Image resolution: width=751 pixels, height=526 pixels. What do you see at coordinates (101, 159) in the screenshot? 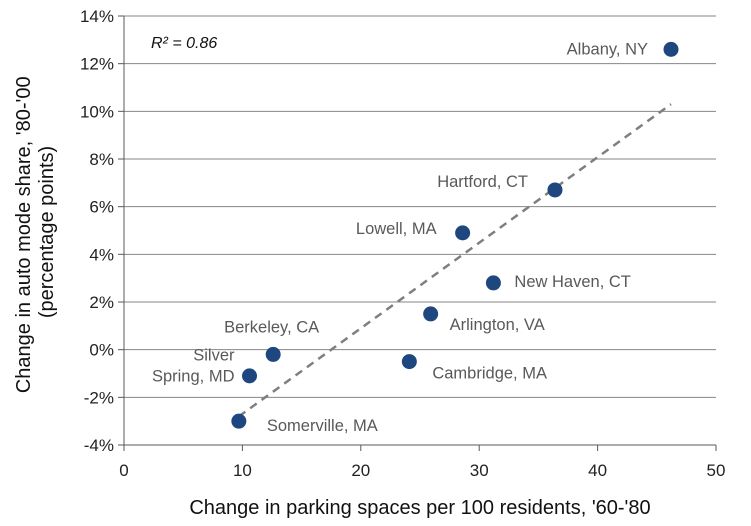
I see `y-tick-label: 8%` at bounding box center [101, 159].